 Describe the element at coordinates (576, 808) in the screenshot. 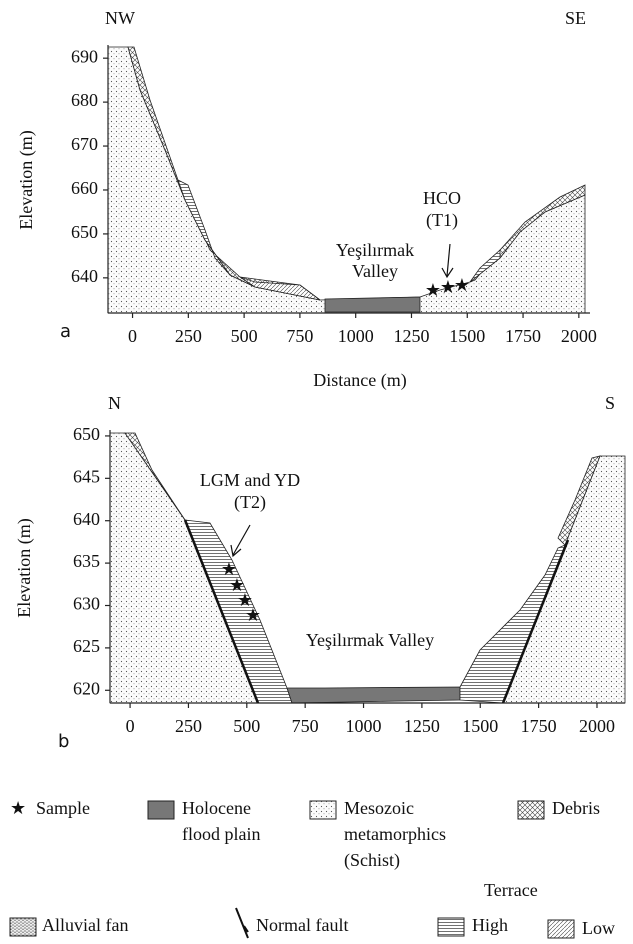

I see `legend-label: Debris` at that location.